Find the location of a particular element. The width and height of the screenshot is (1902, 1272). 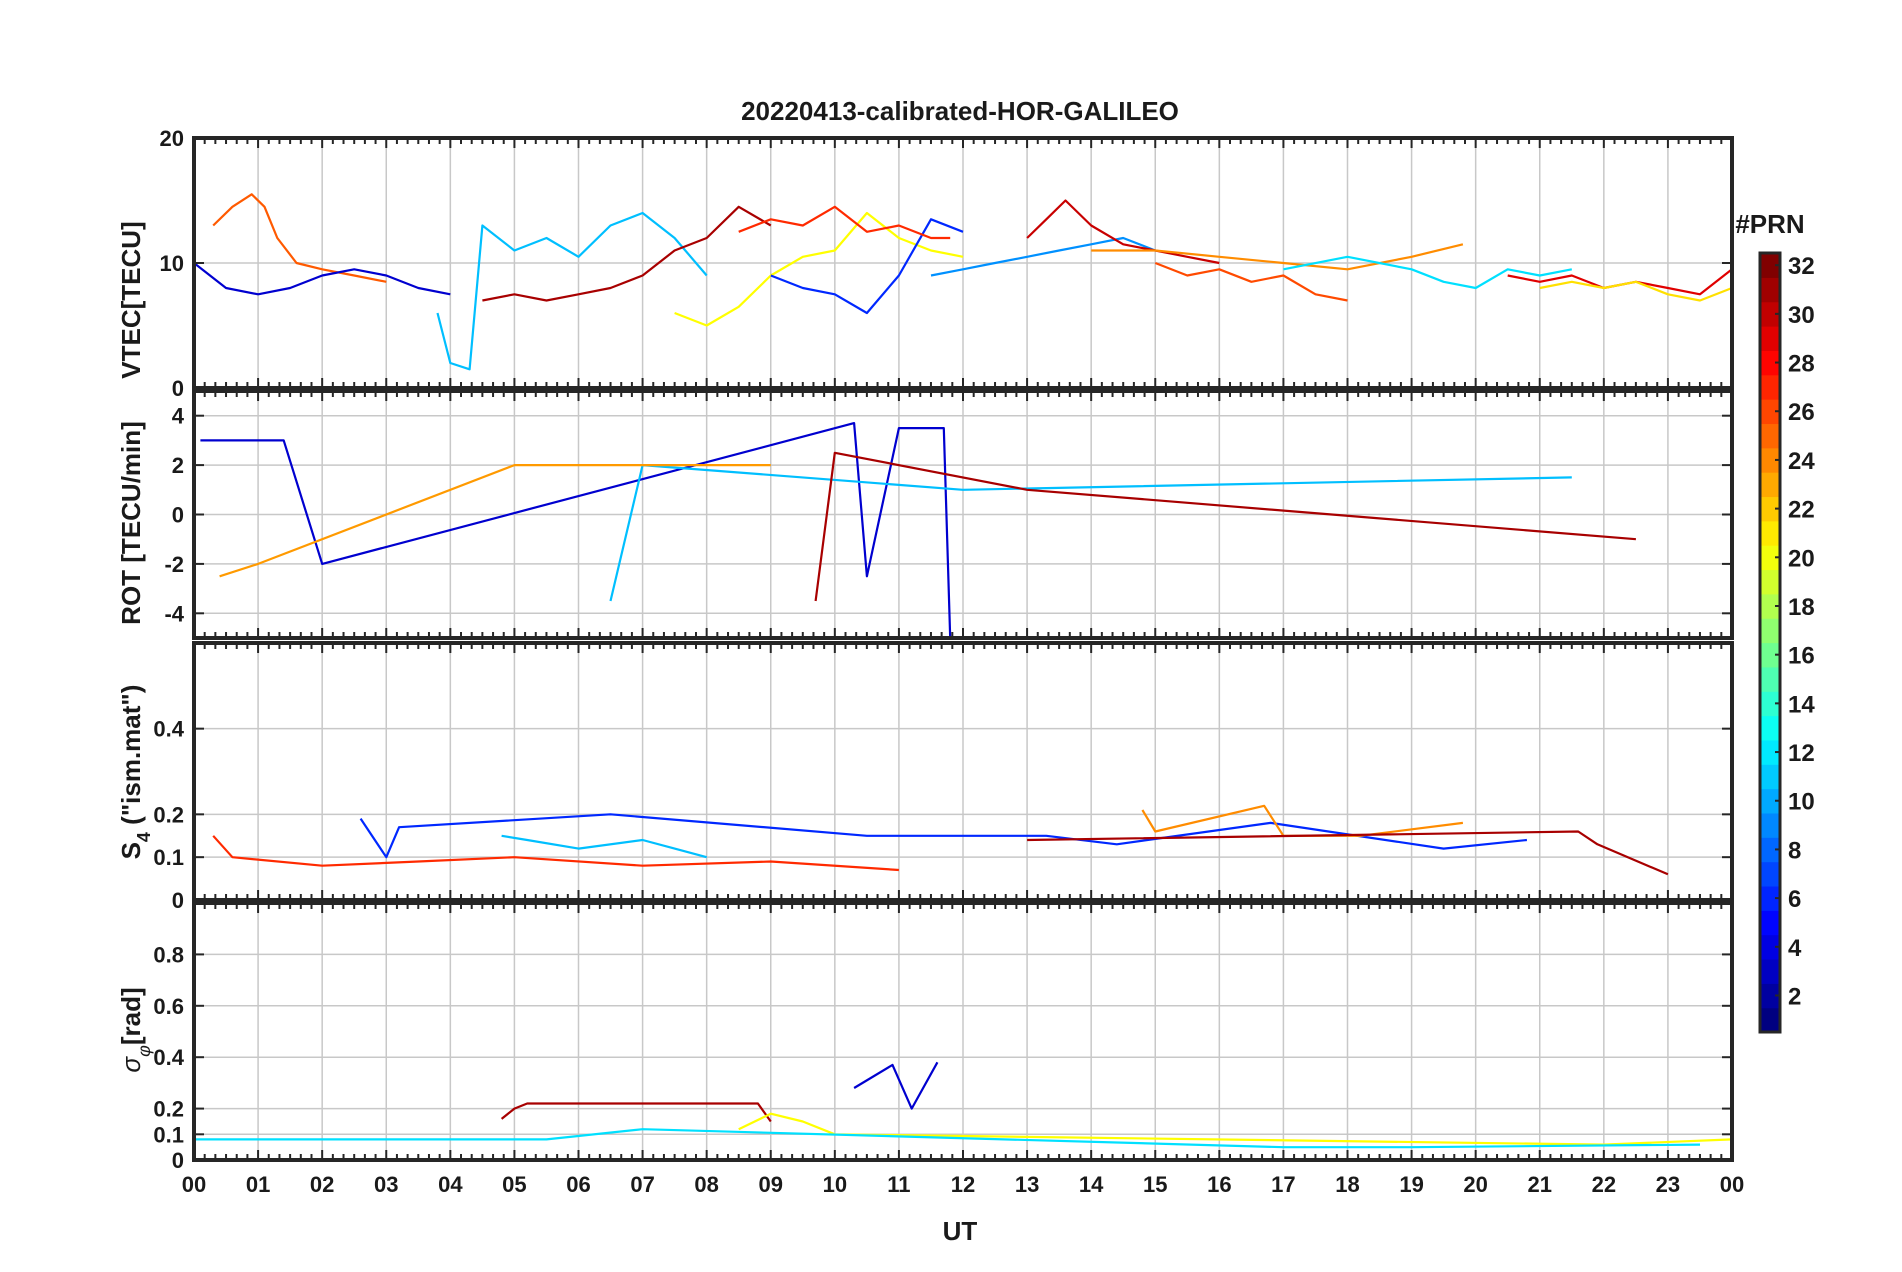

x-tick-label: 13 is located at coordinates (1027, 1184).